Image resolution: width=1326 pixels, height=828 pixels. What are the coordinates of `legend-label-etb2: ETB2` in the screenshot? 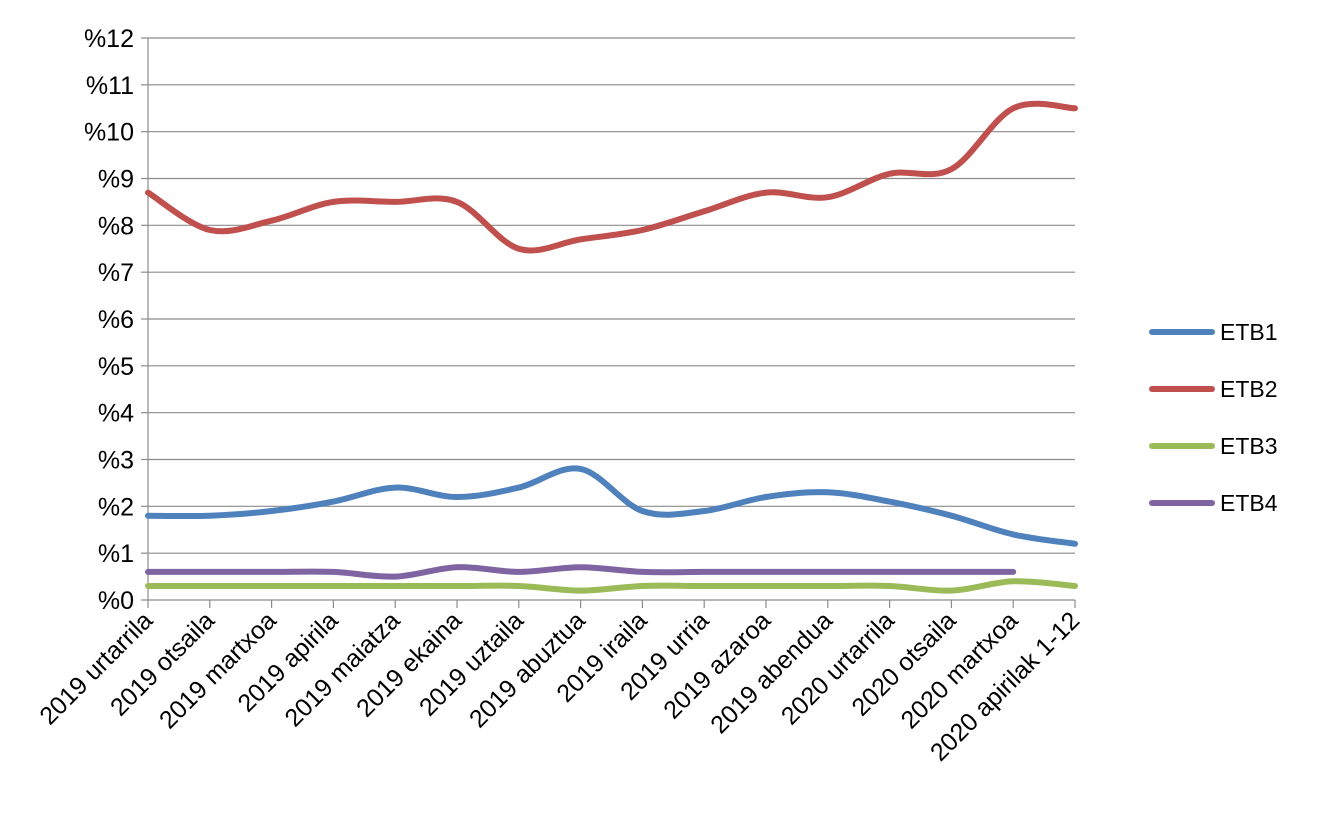 It's located at (1249, 389).